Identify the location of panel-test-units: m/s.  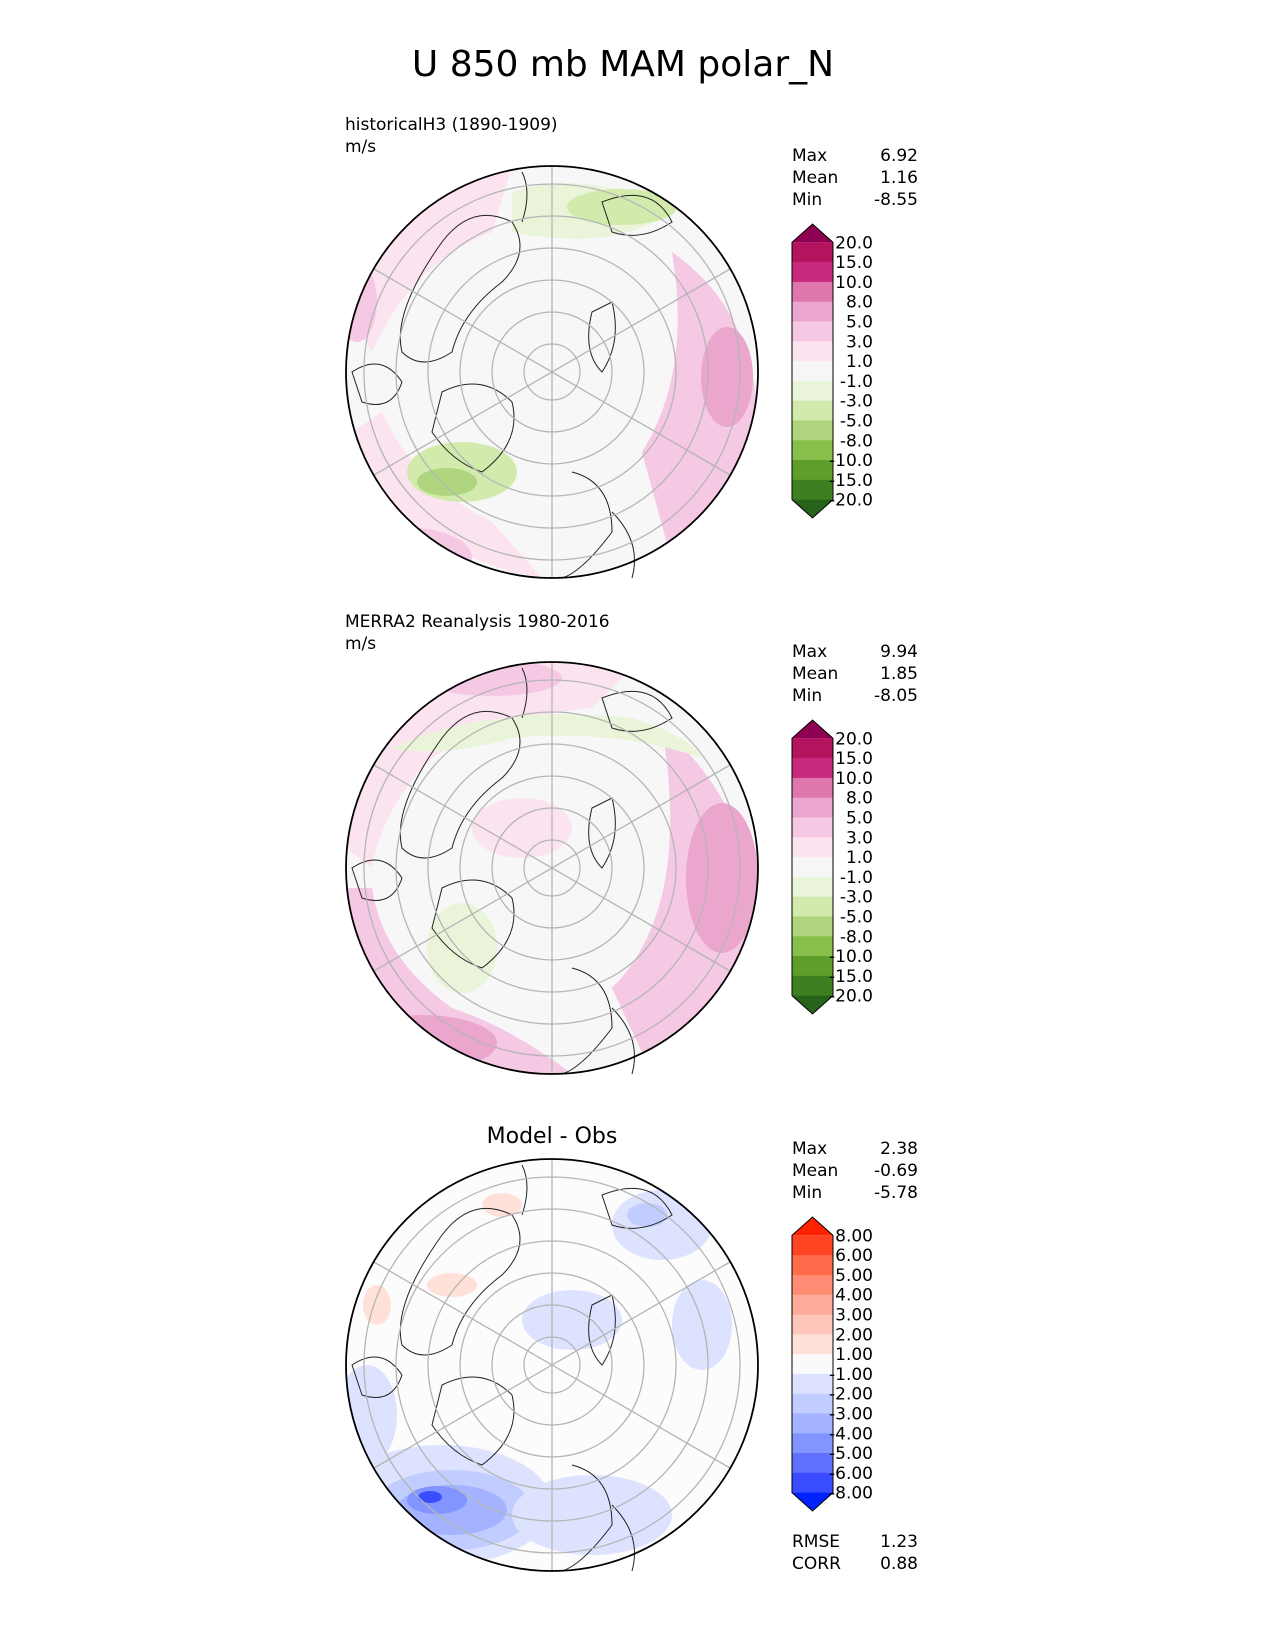
(360, 147).